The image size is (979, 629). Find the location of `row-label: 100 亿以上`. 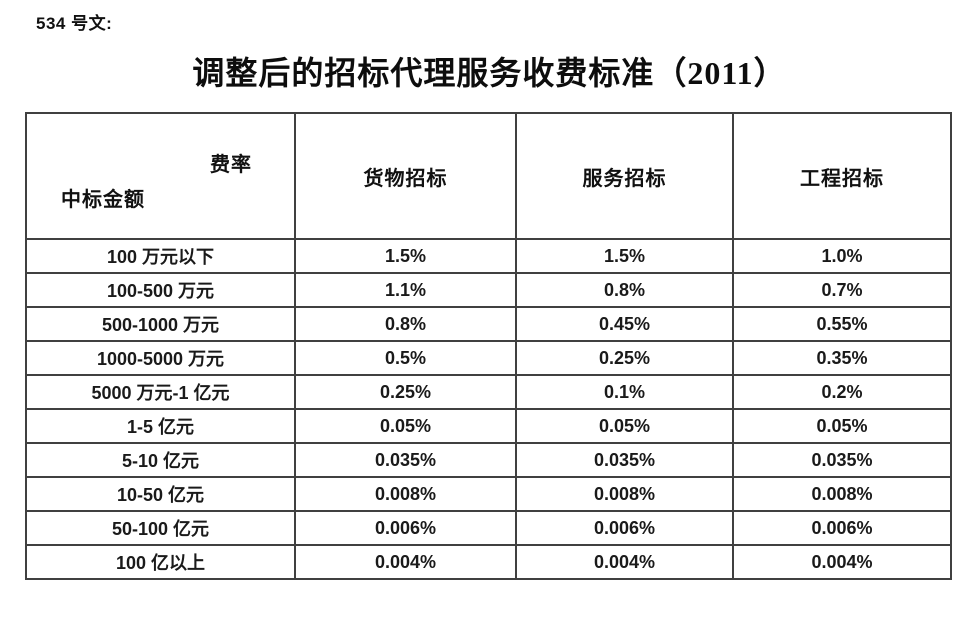

row-label: 100 亿以上 is located at coordinates (160, 562).